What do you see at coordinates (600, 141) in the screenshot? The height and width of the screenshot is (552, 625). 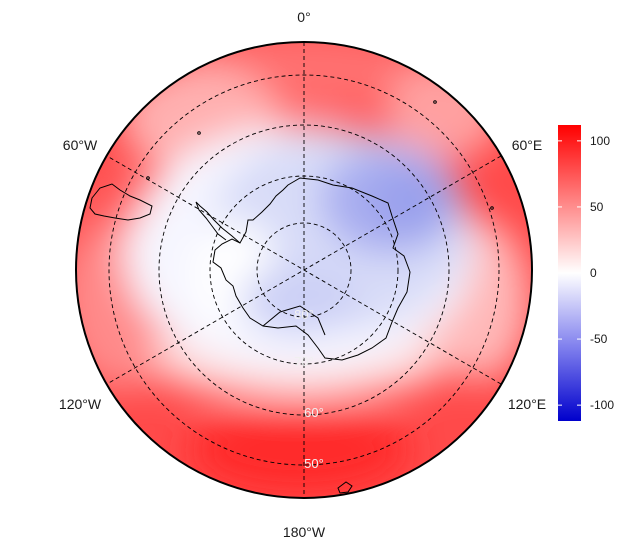 I see `colorbar-tick-label: 100` at bounding box center [600, 141].